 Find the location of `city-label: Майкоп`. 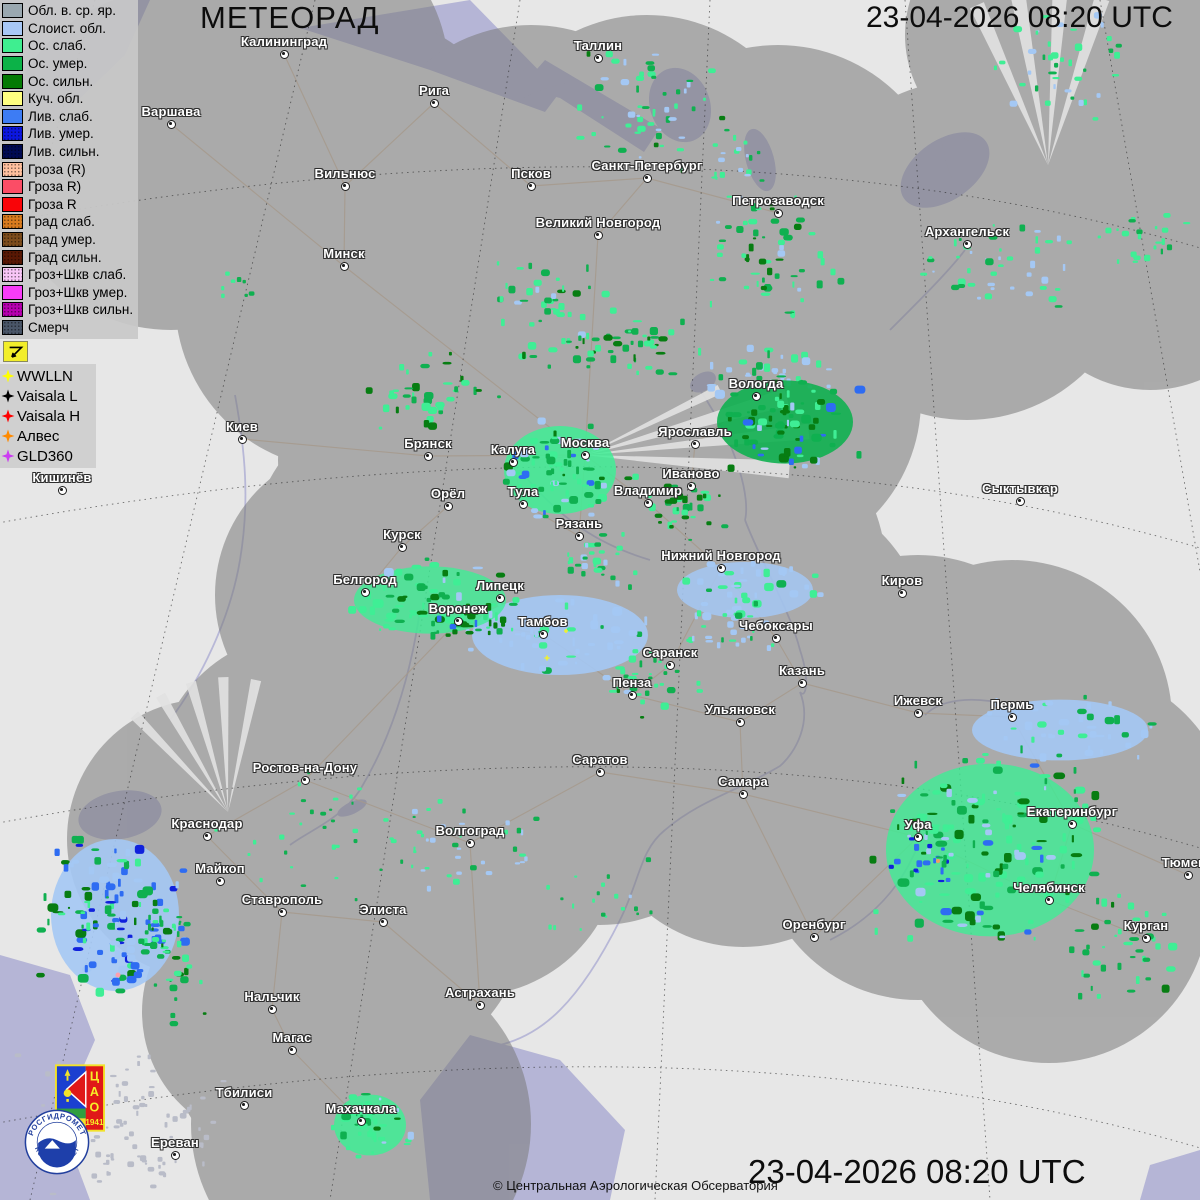

city-label: Майкоп is located at coordinates (220, 868).